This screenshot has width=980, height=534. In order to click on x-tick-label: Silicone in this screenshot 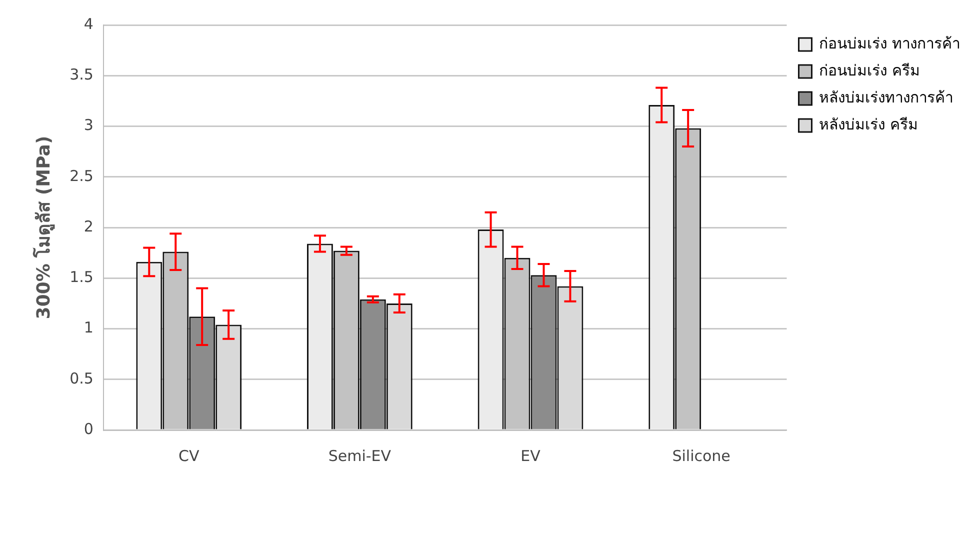, I will do `click(701, 455)`.